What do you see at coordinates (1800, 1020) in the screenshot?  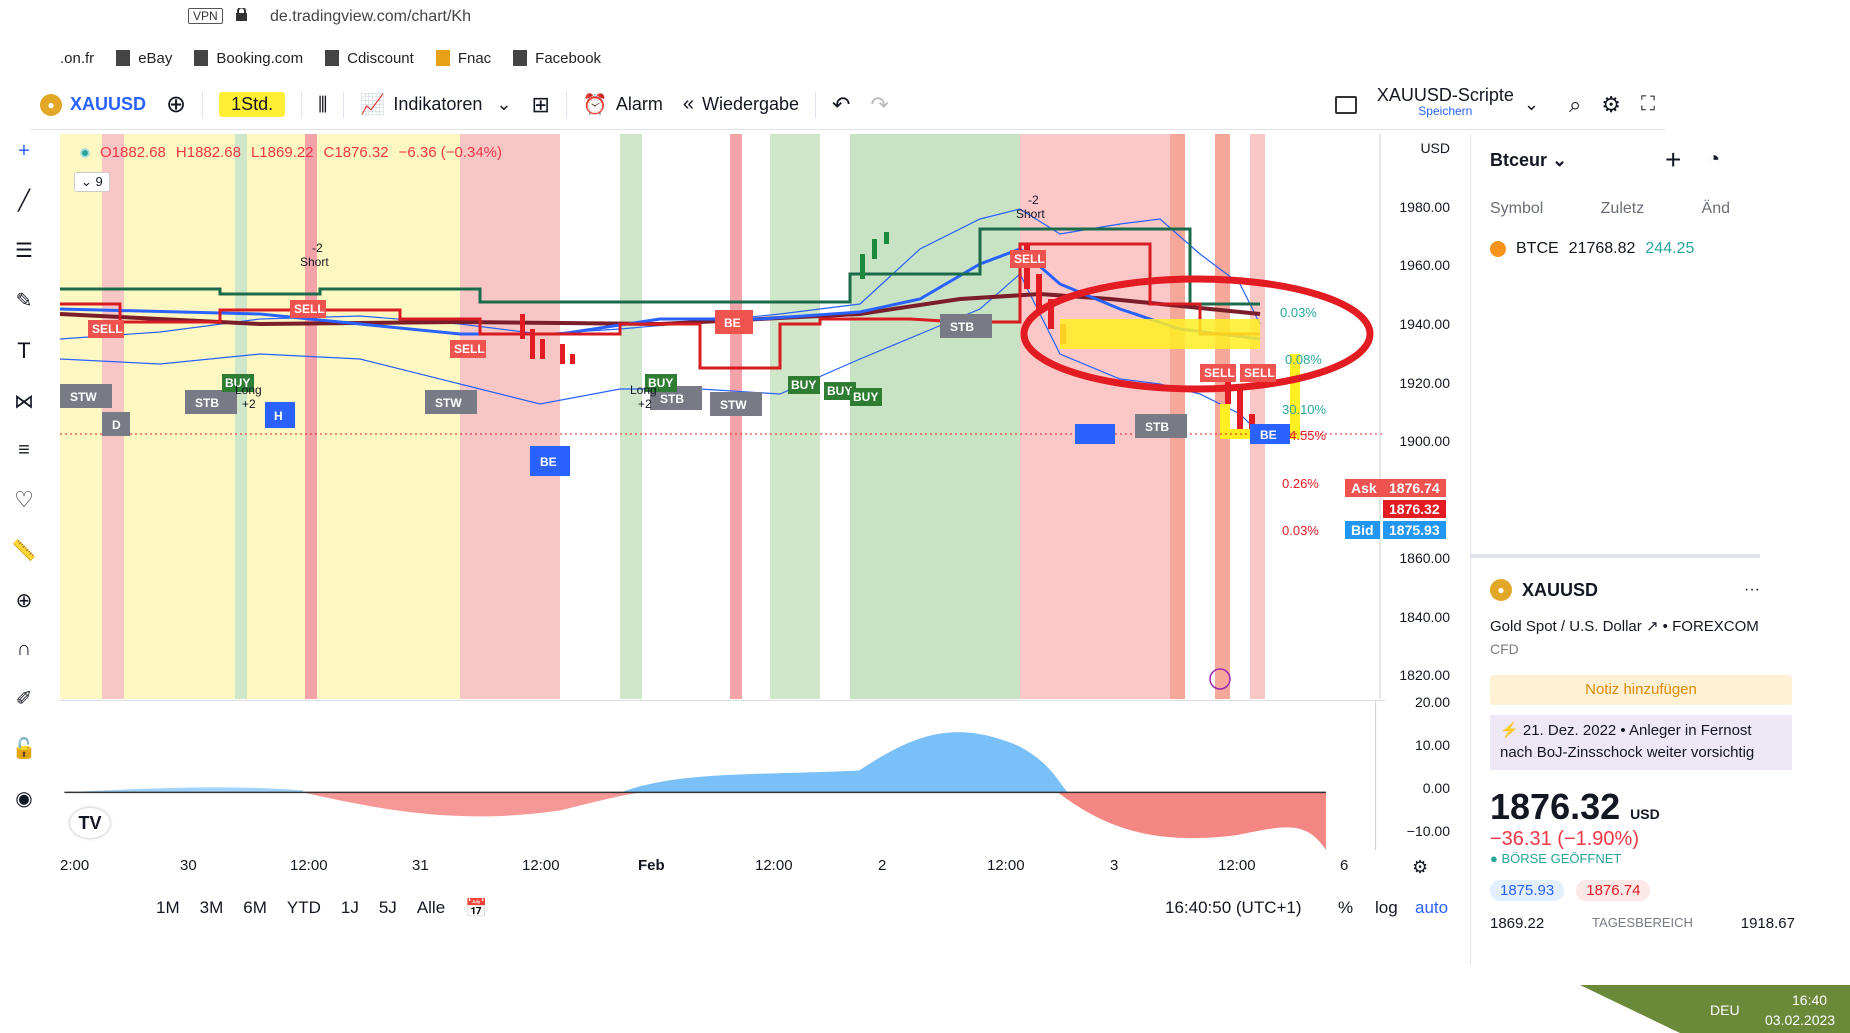 I see `taskbar-date: 03.02.2023` at bounding box center [1800, 1020].